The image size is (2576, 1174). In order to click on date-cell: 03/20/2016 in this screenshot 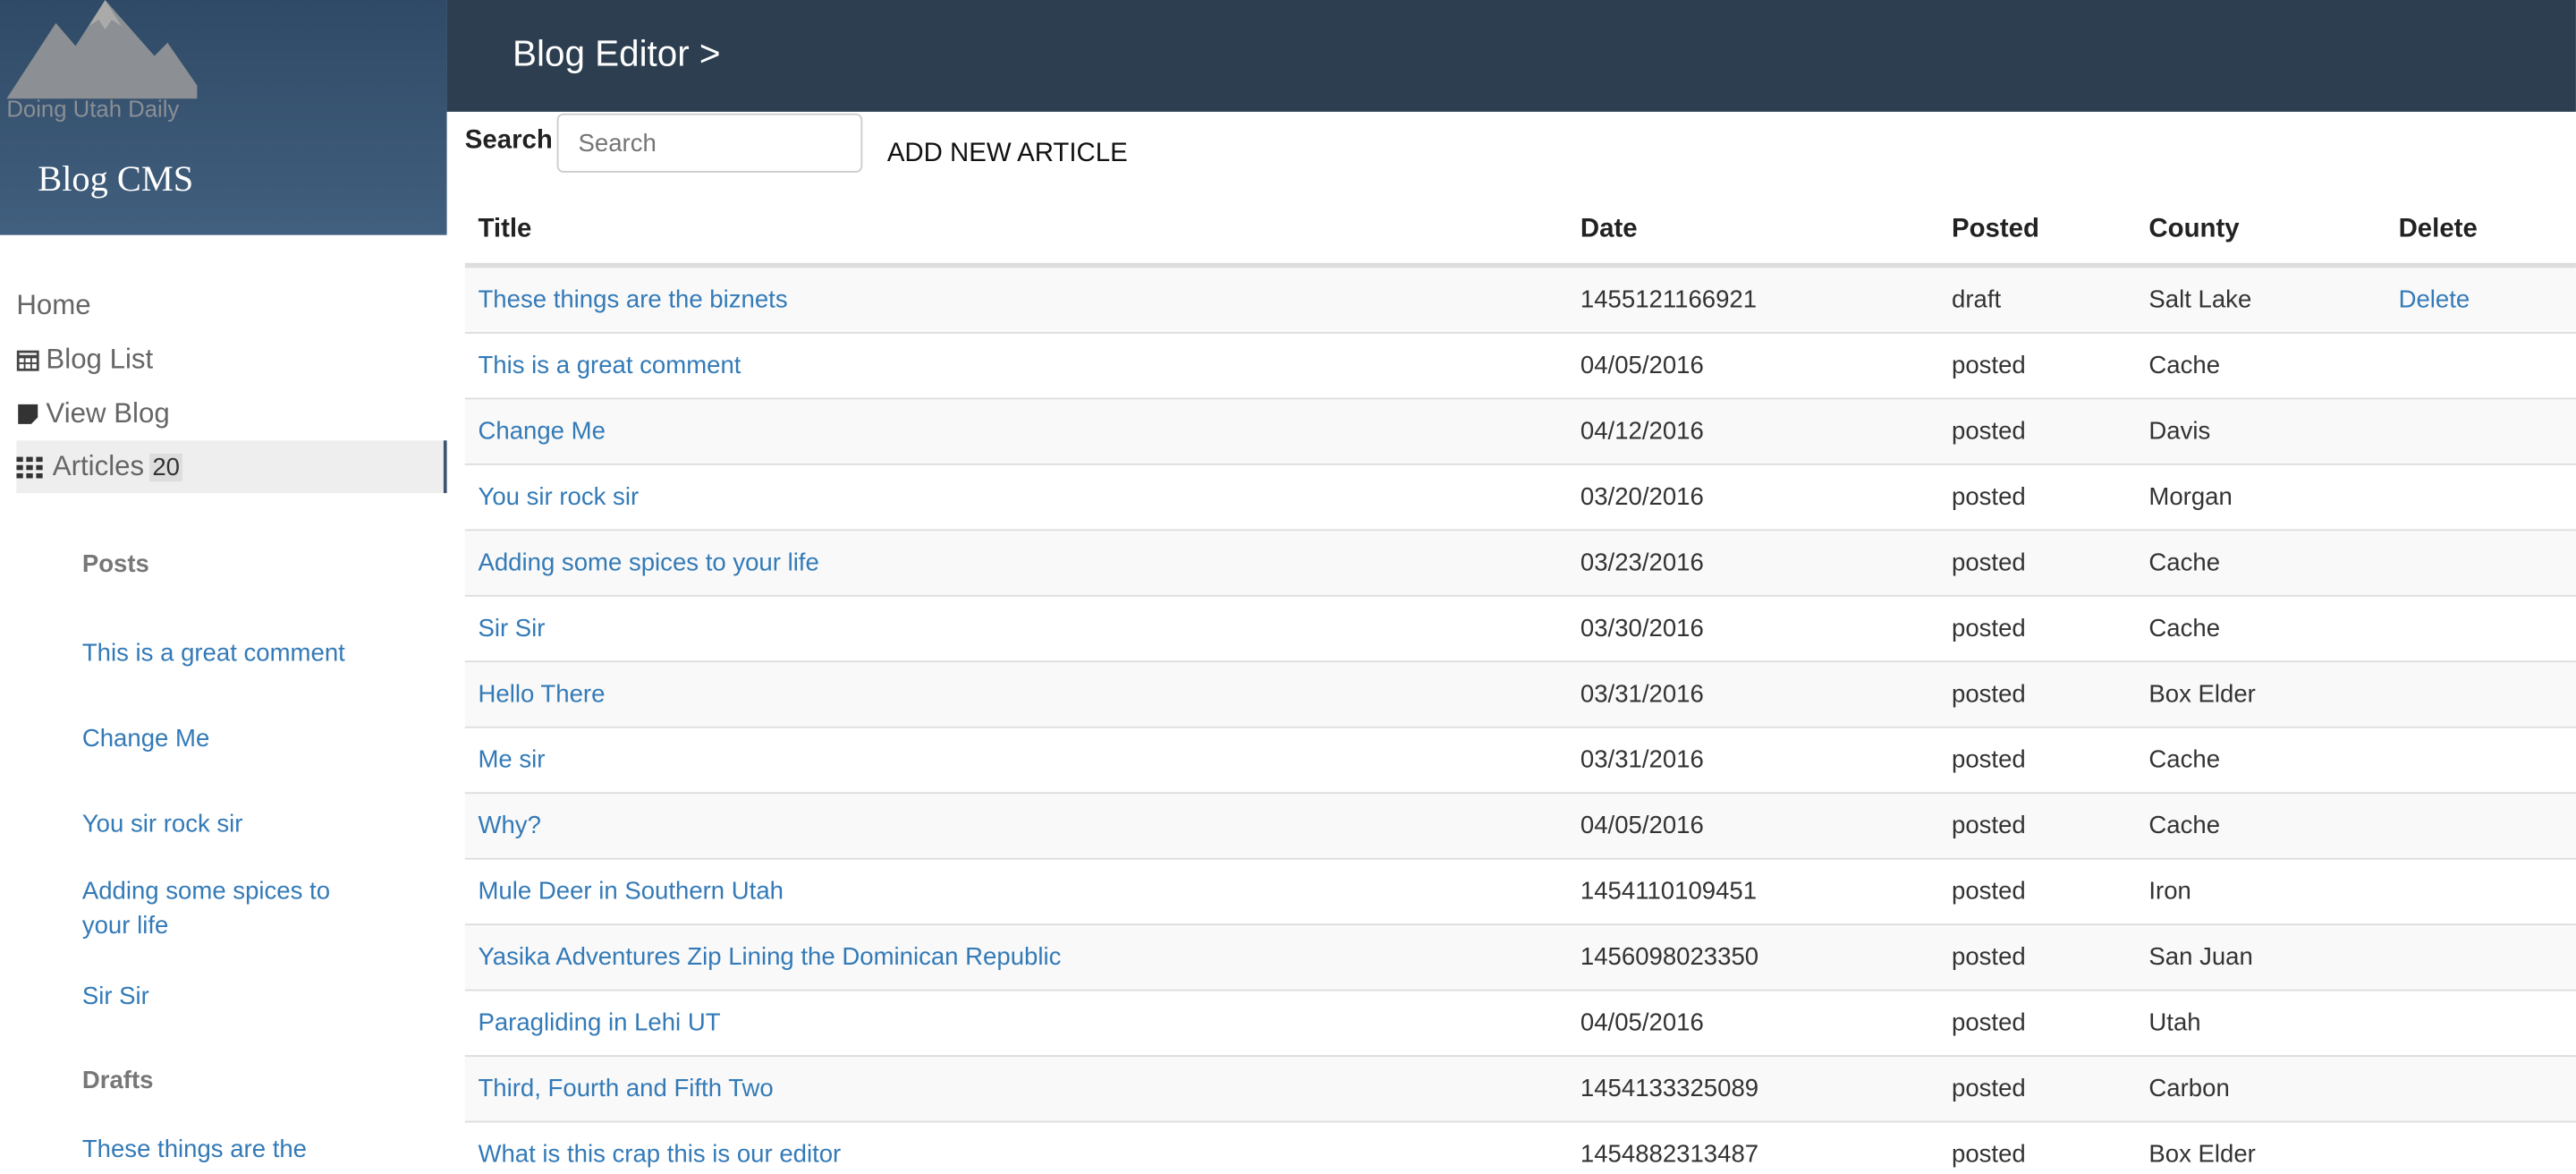, I will do `click(1642, 497)`.